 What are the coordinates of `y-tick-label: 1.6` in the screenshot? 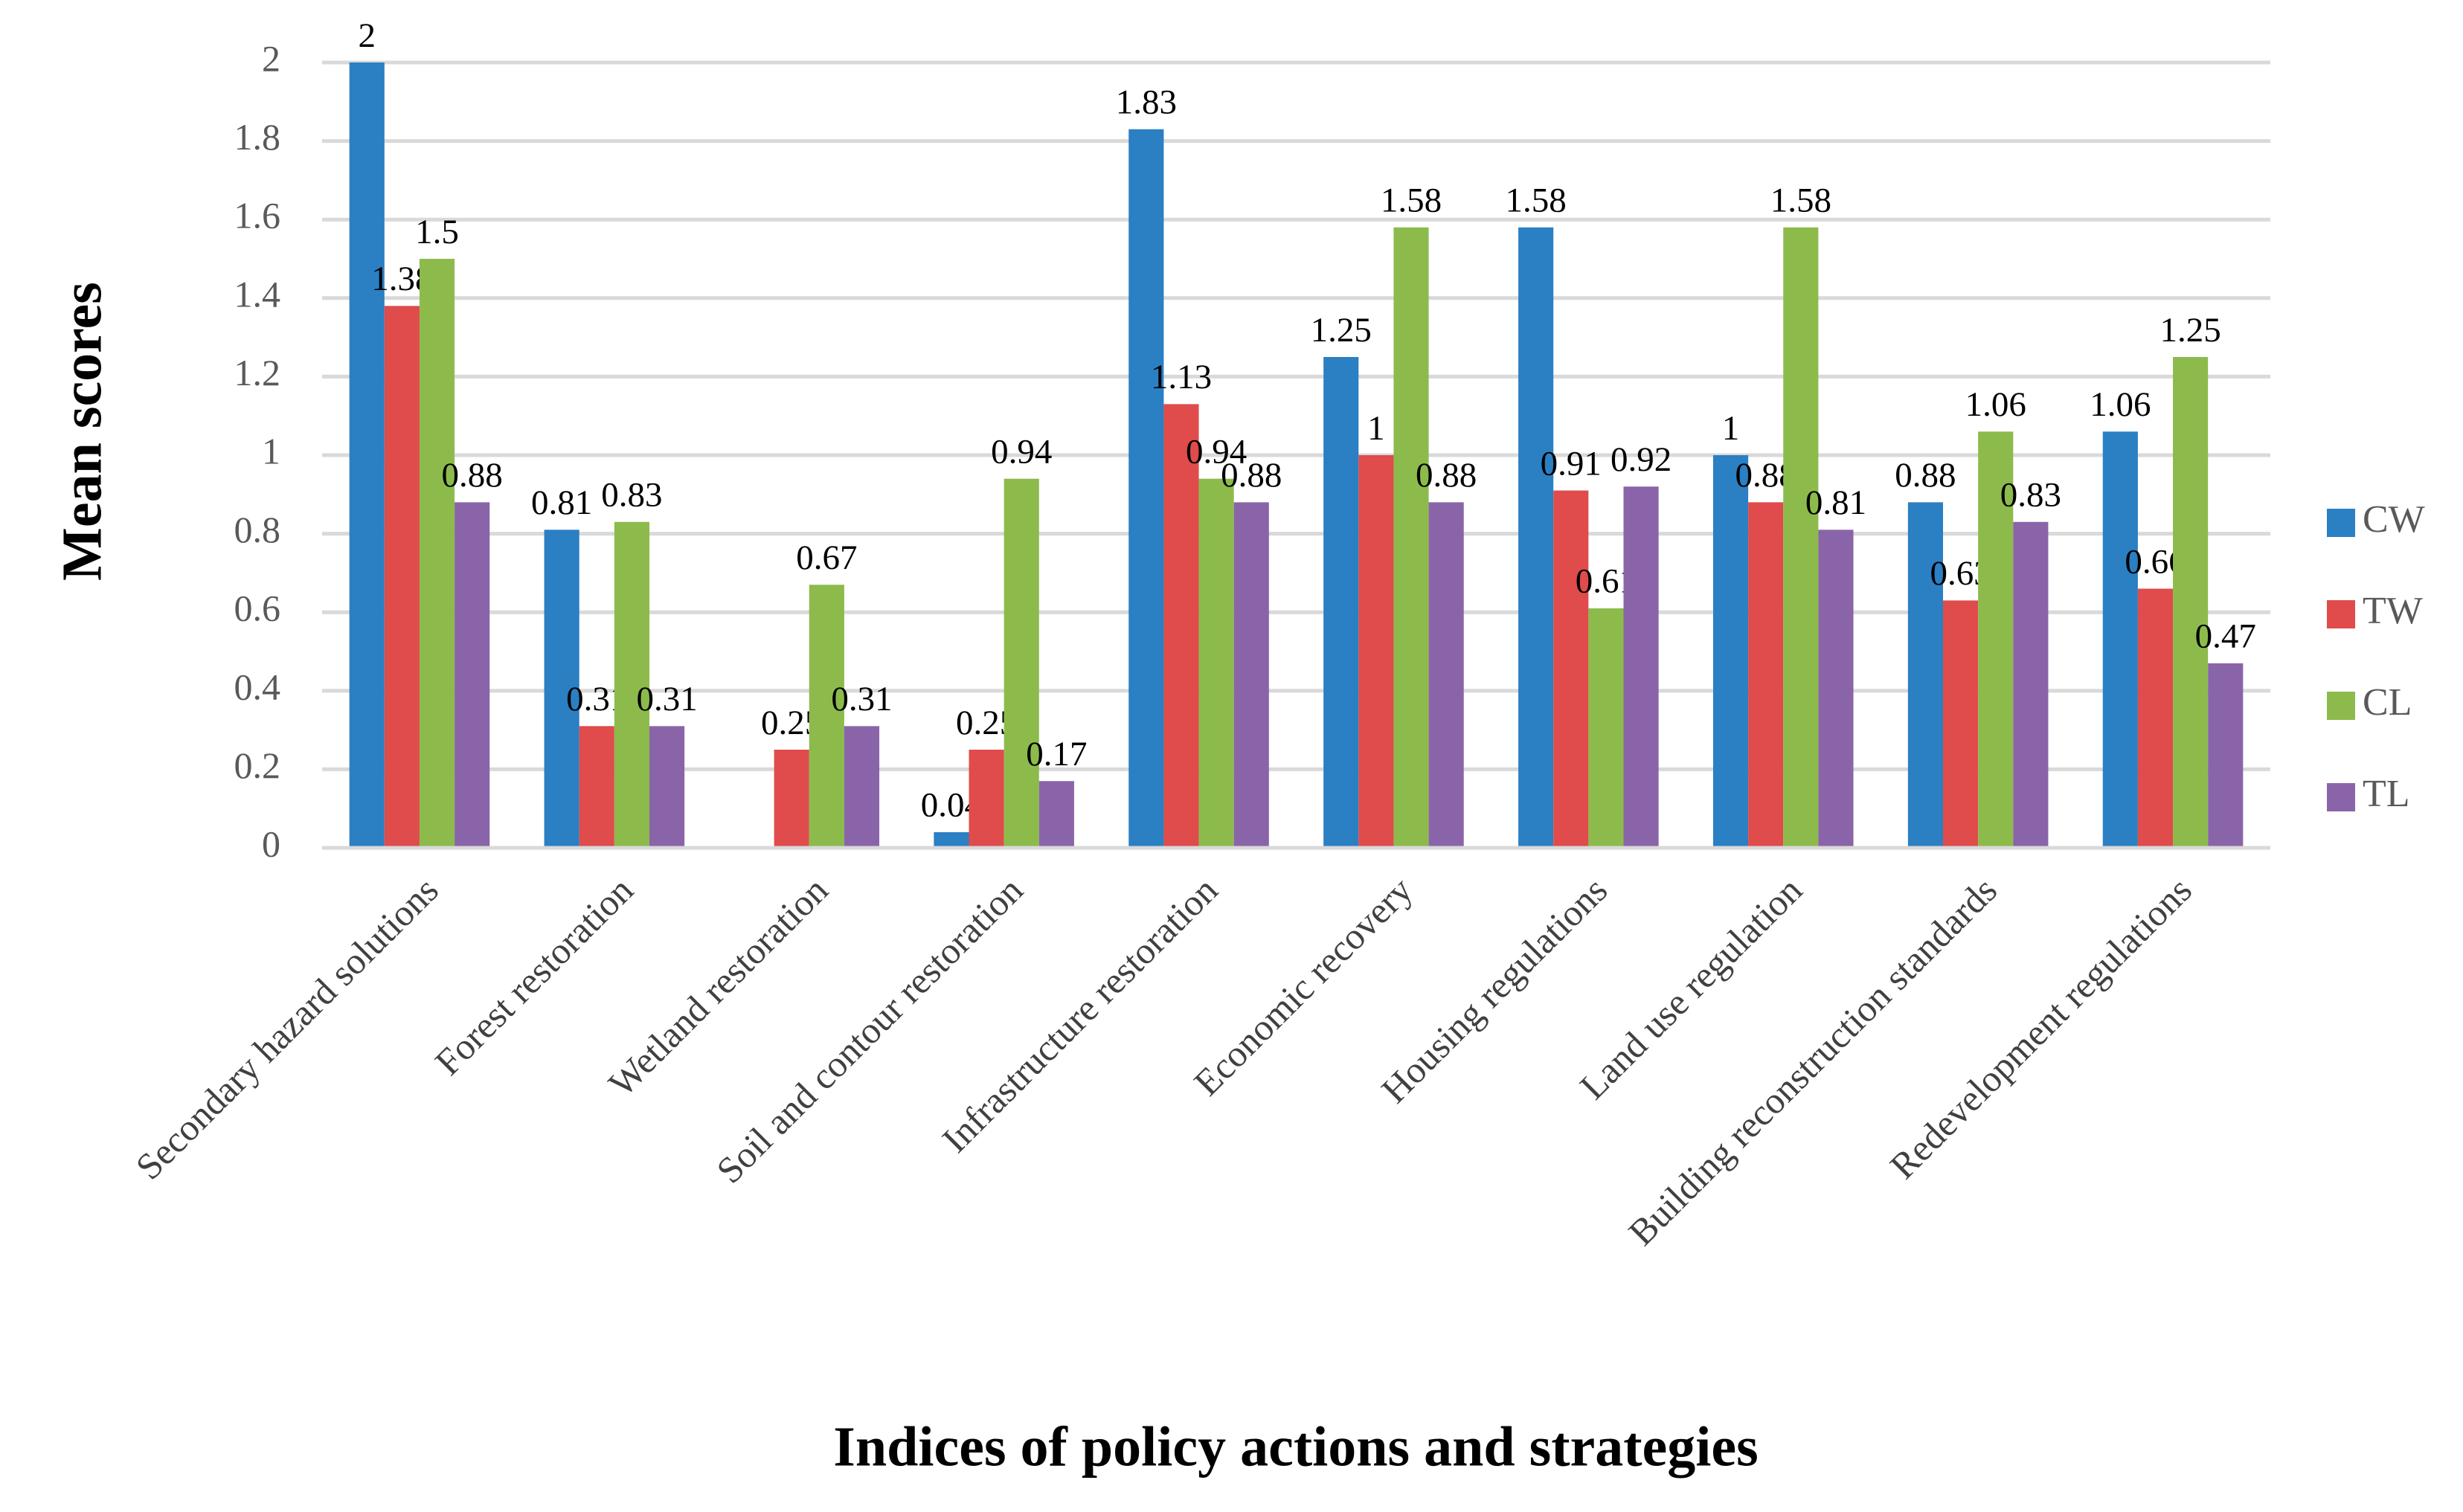 It's located at (257, 216).